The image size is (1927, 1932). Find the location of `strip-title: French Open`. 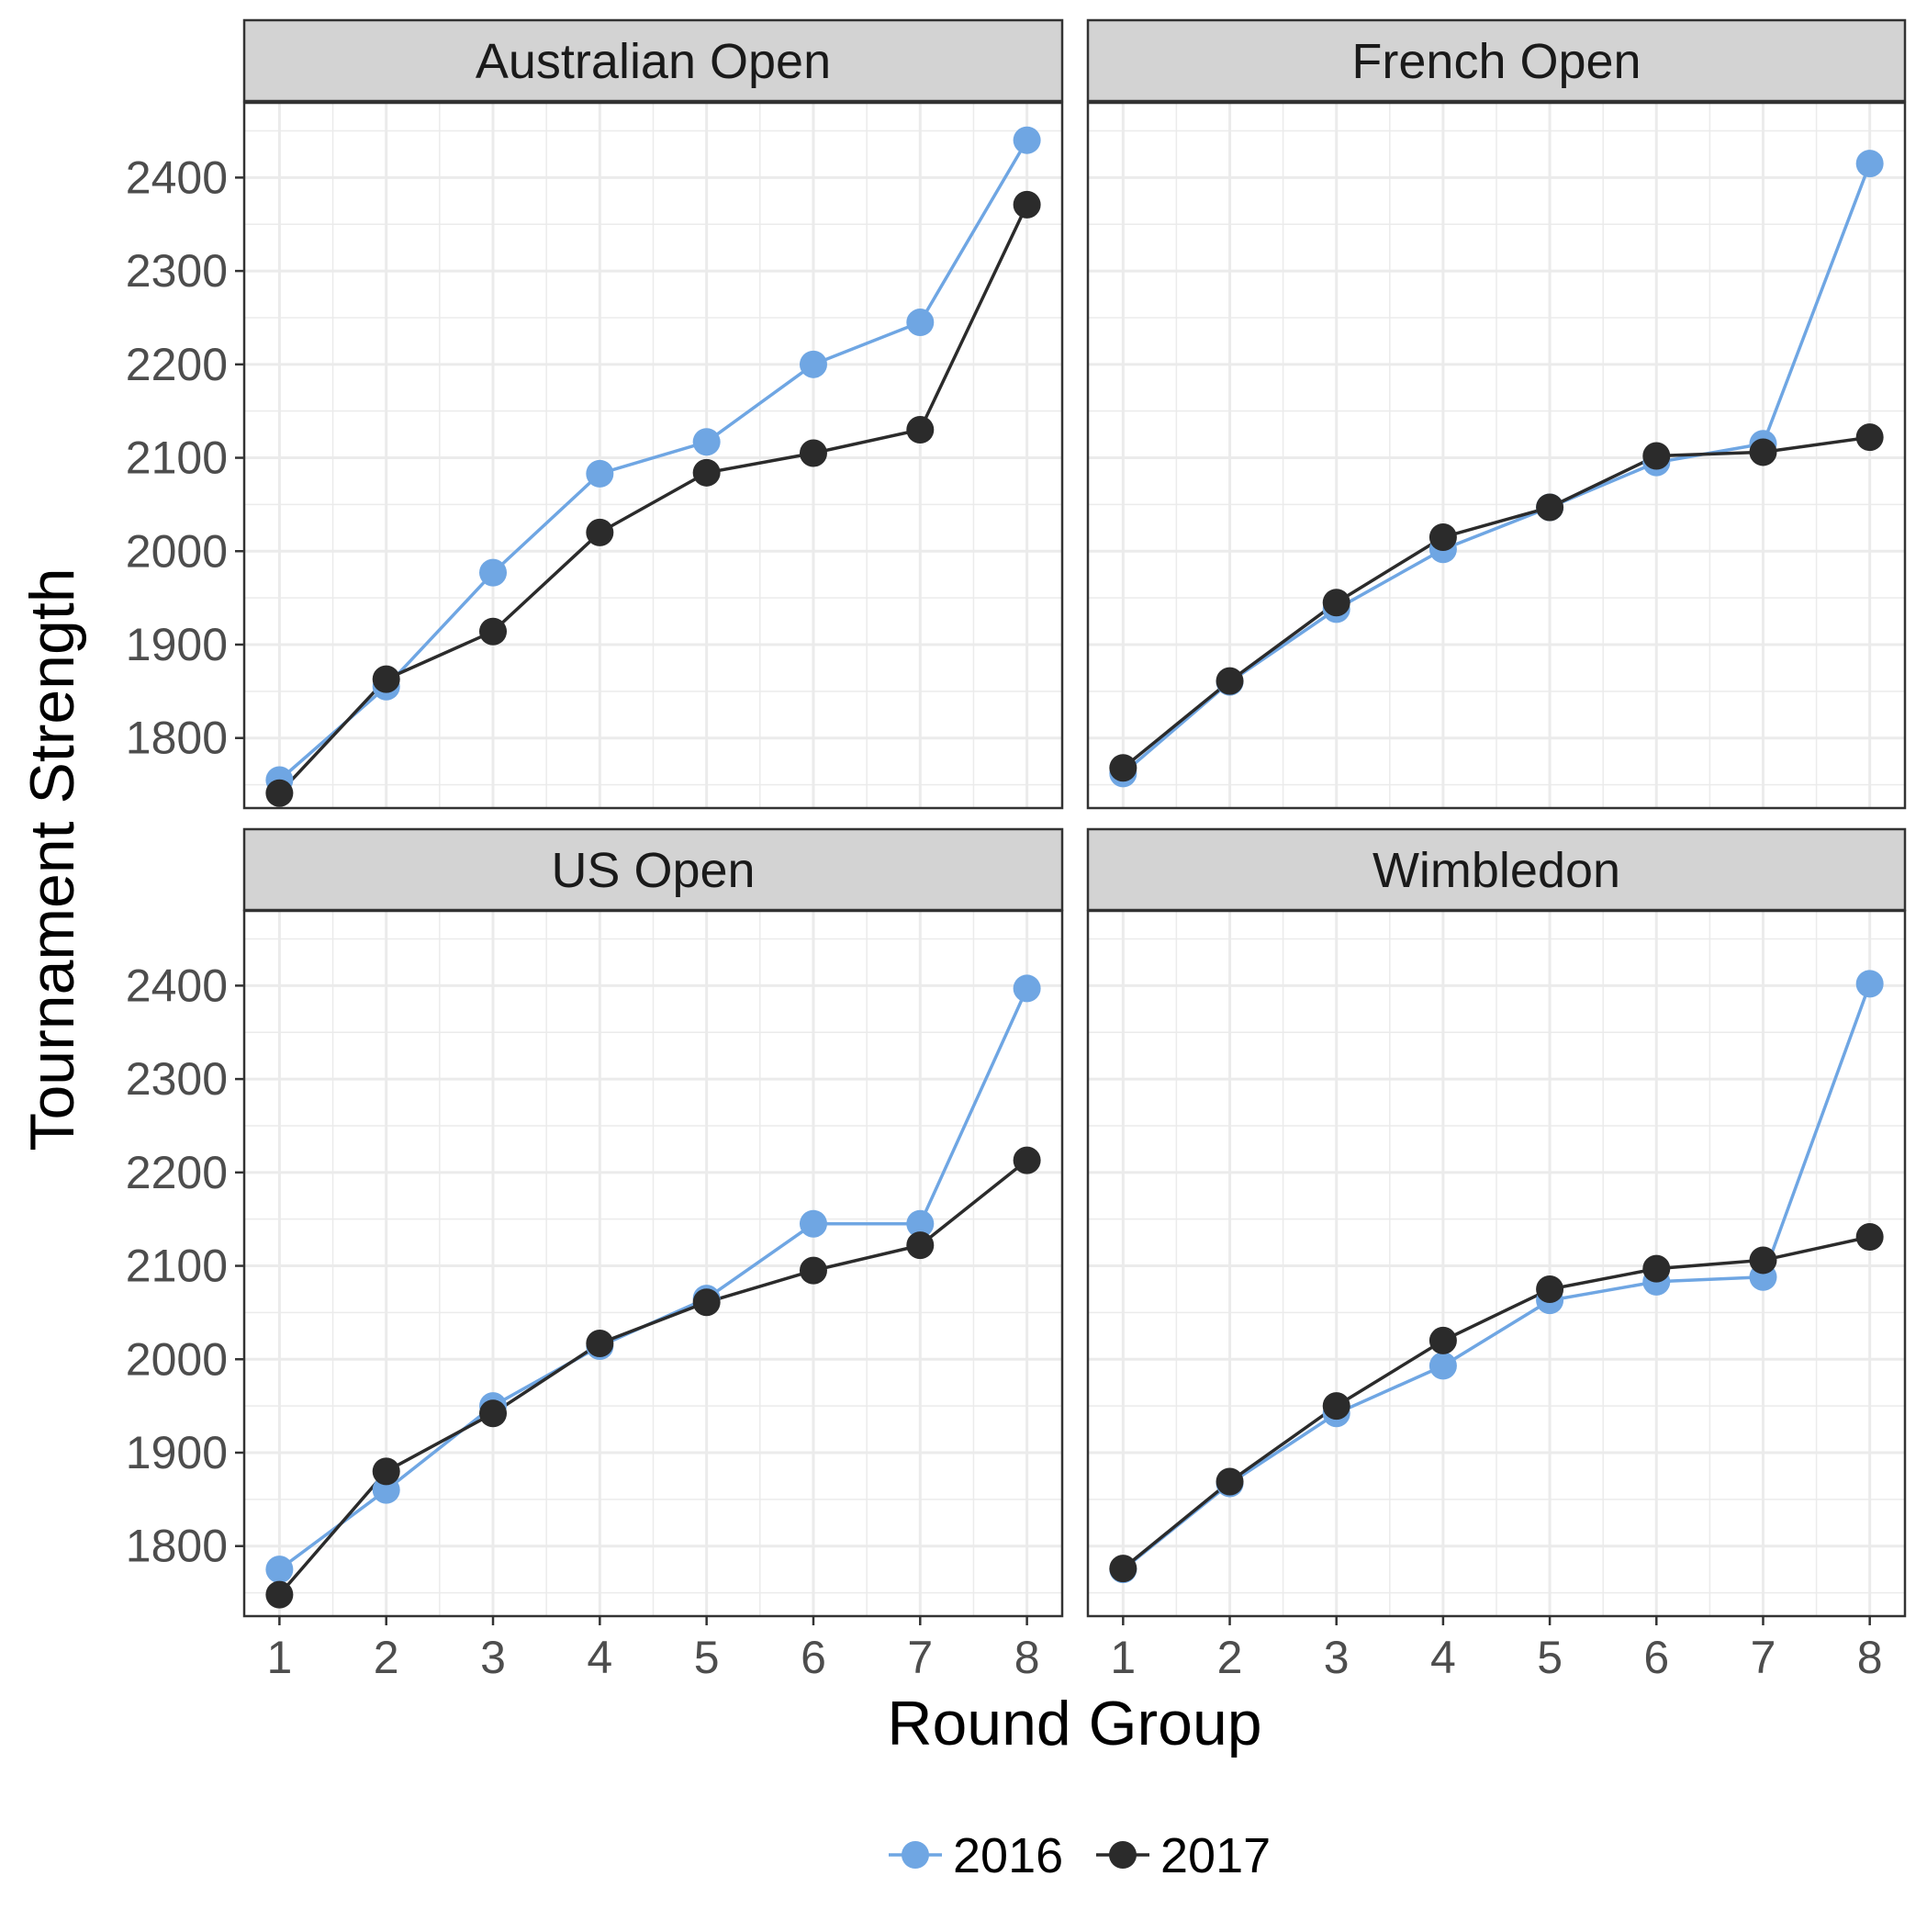

strip-title: French Open is located at coordinates (1496, 61).